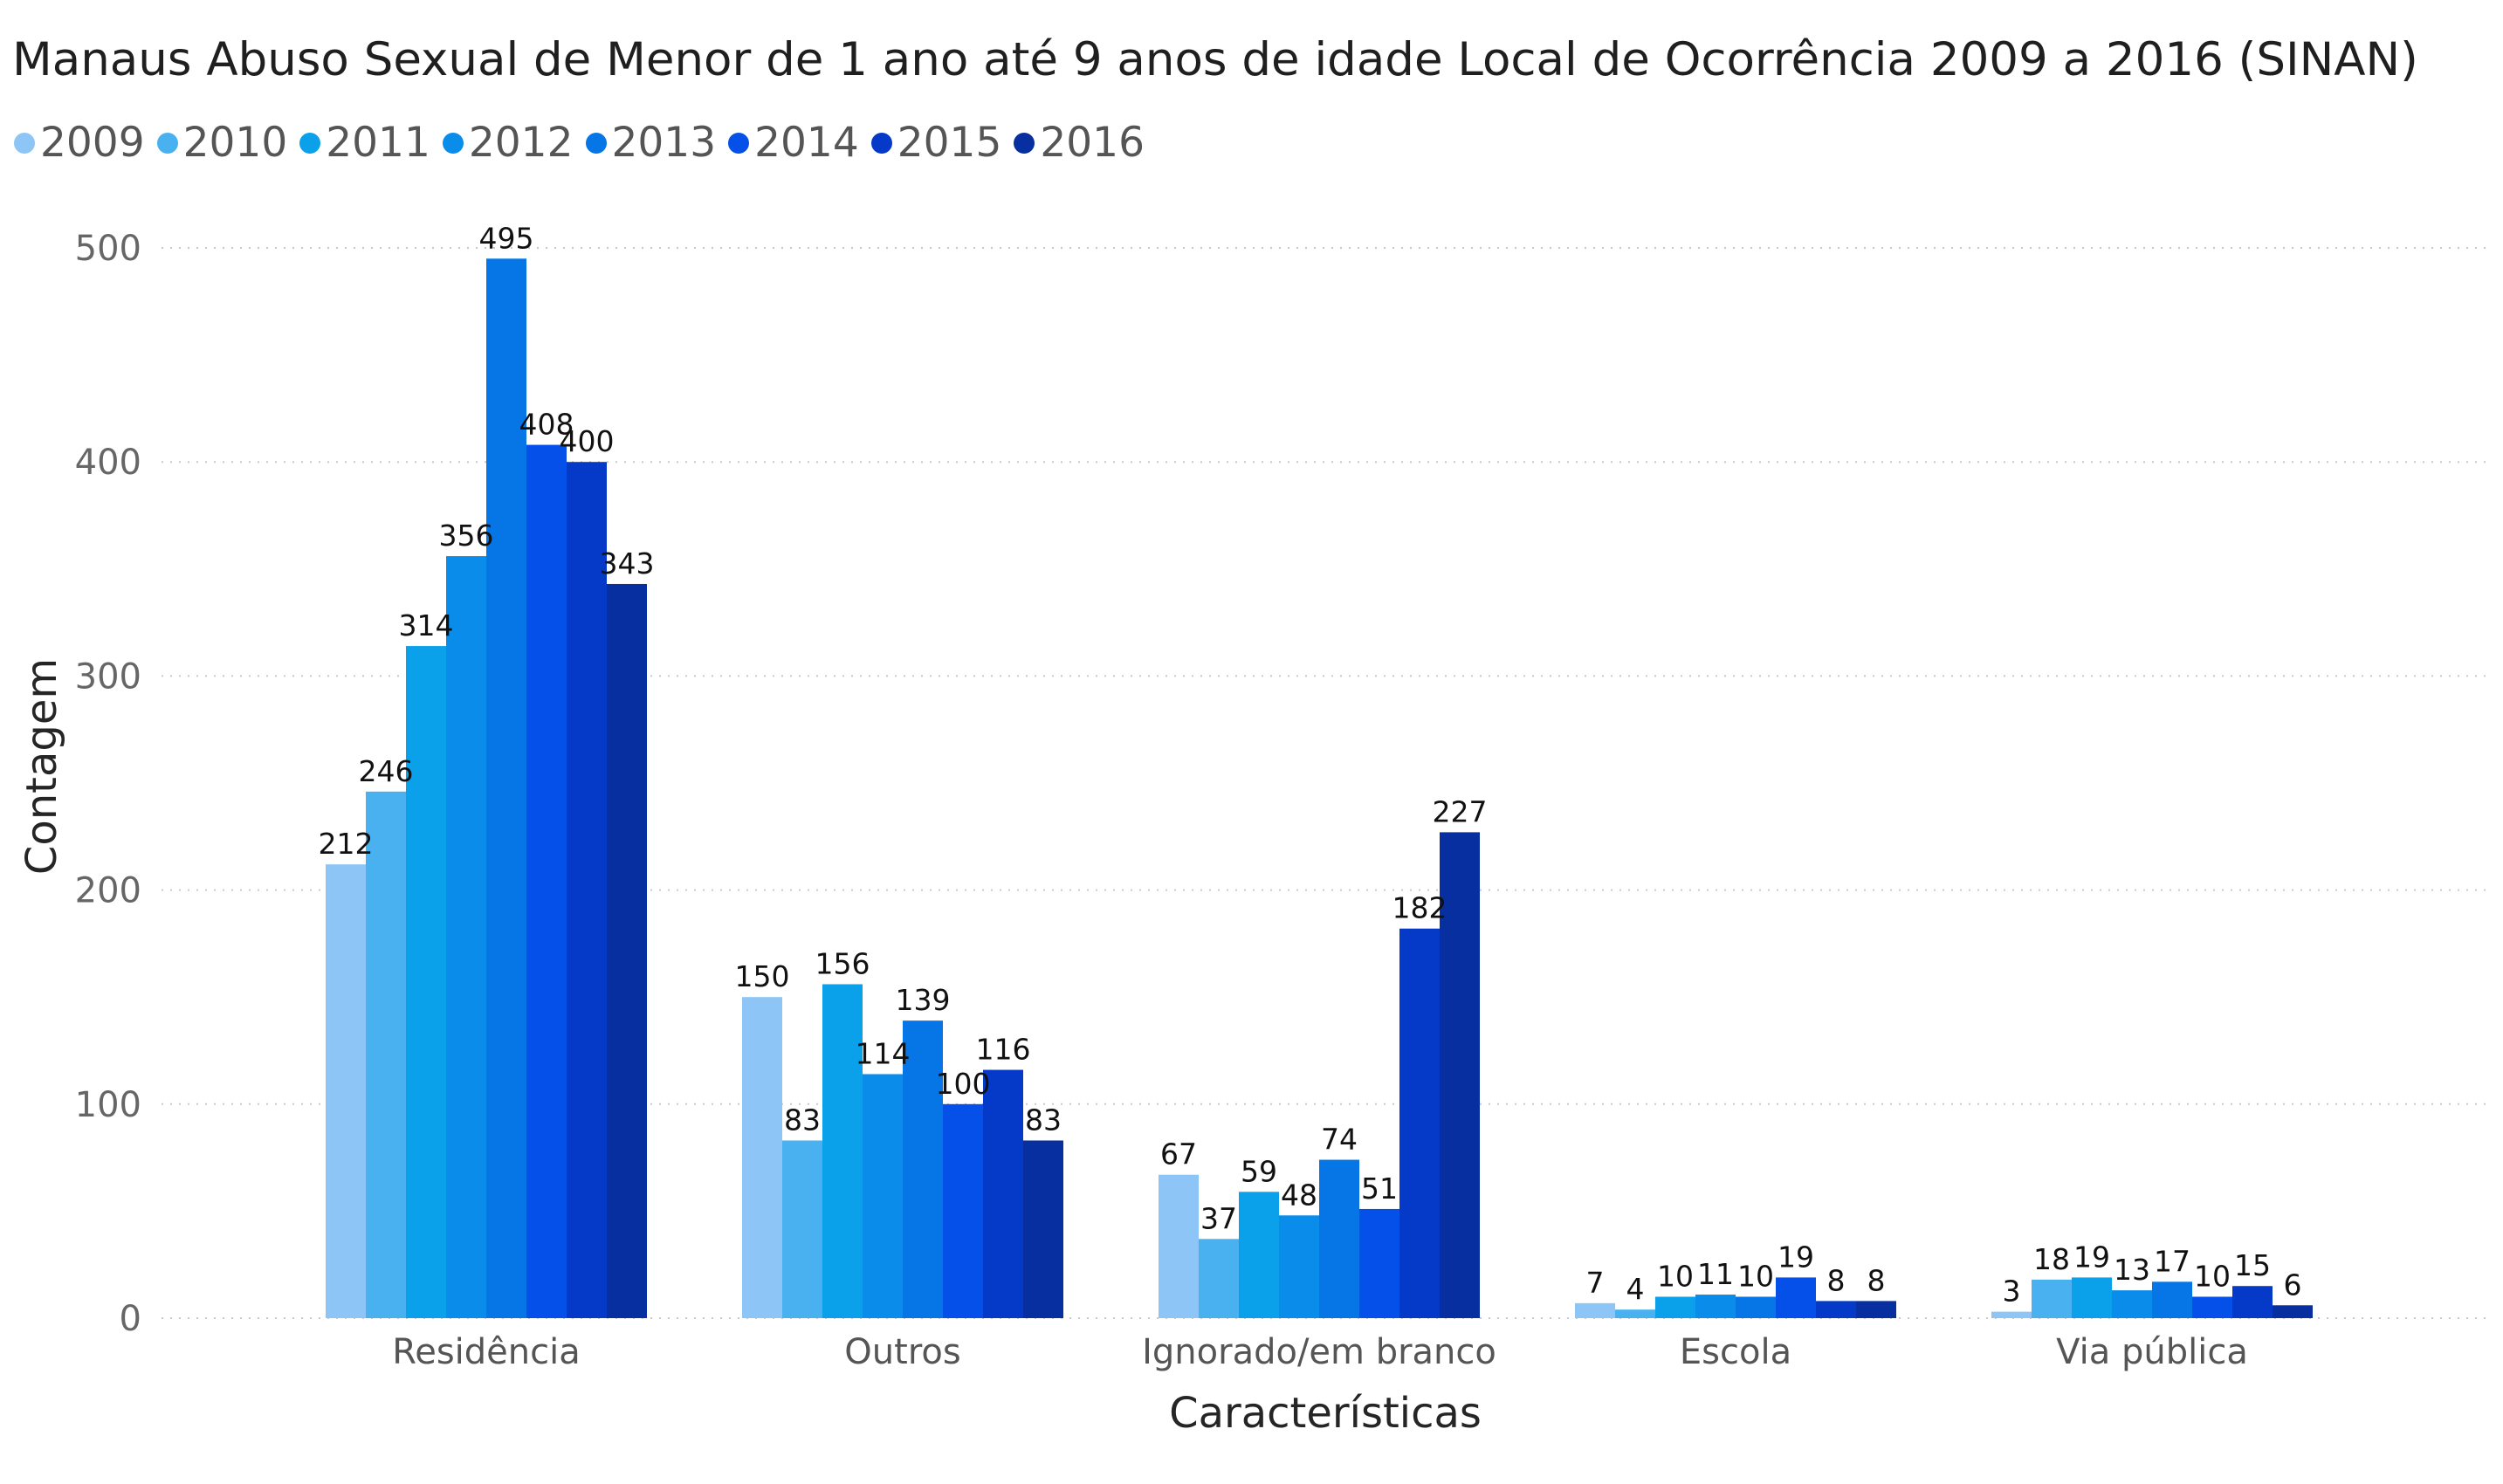 Image resolution: width=2503 pixels, height=1484 pixels. What do you see at coordinates (2132, 1270) in the screenshot?
I see `data-label: 13` at bounding box center [2132, 1270].